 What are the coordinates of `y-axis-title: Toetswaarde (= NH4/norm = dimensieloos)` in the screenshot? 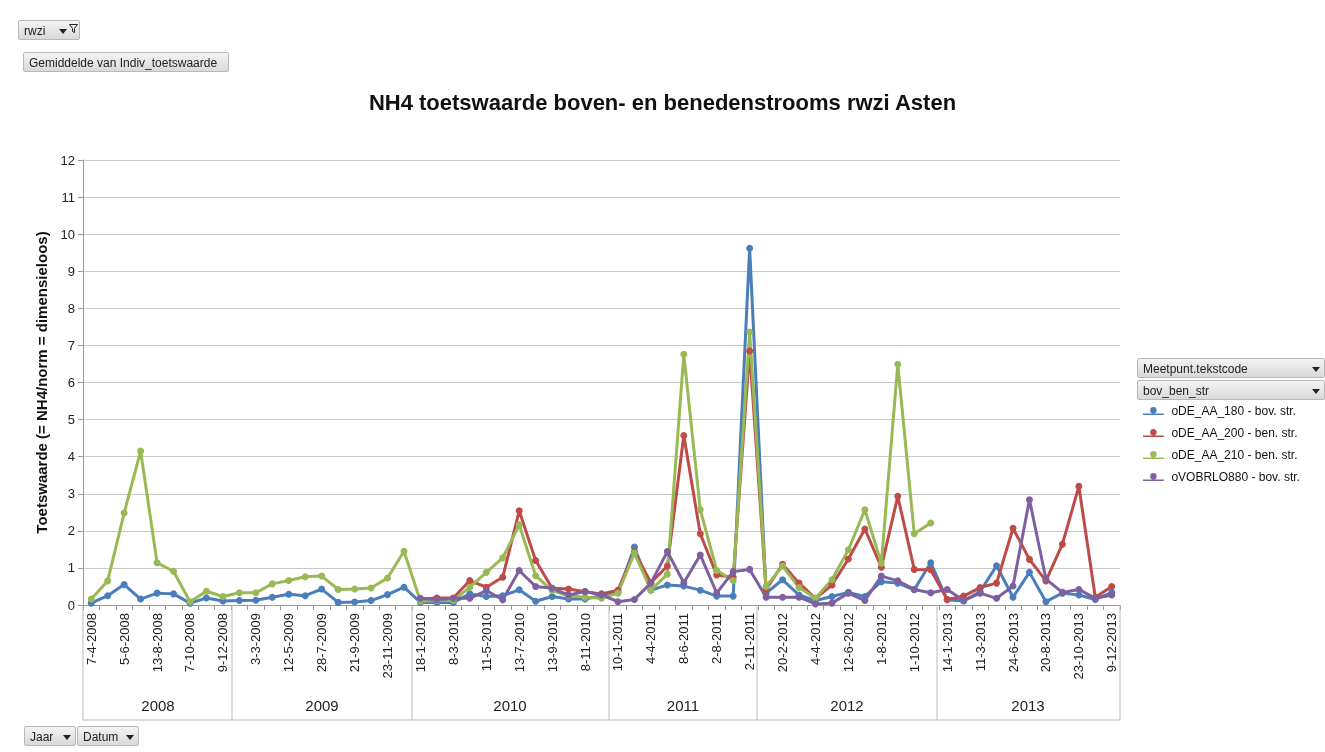 It's located at (41, 382).